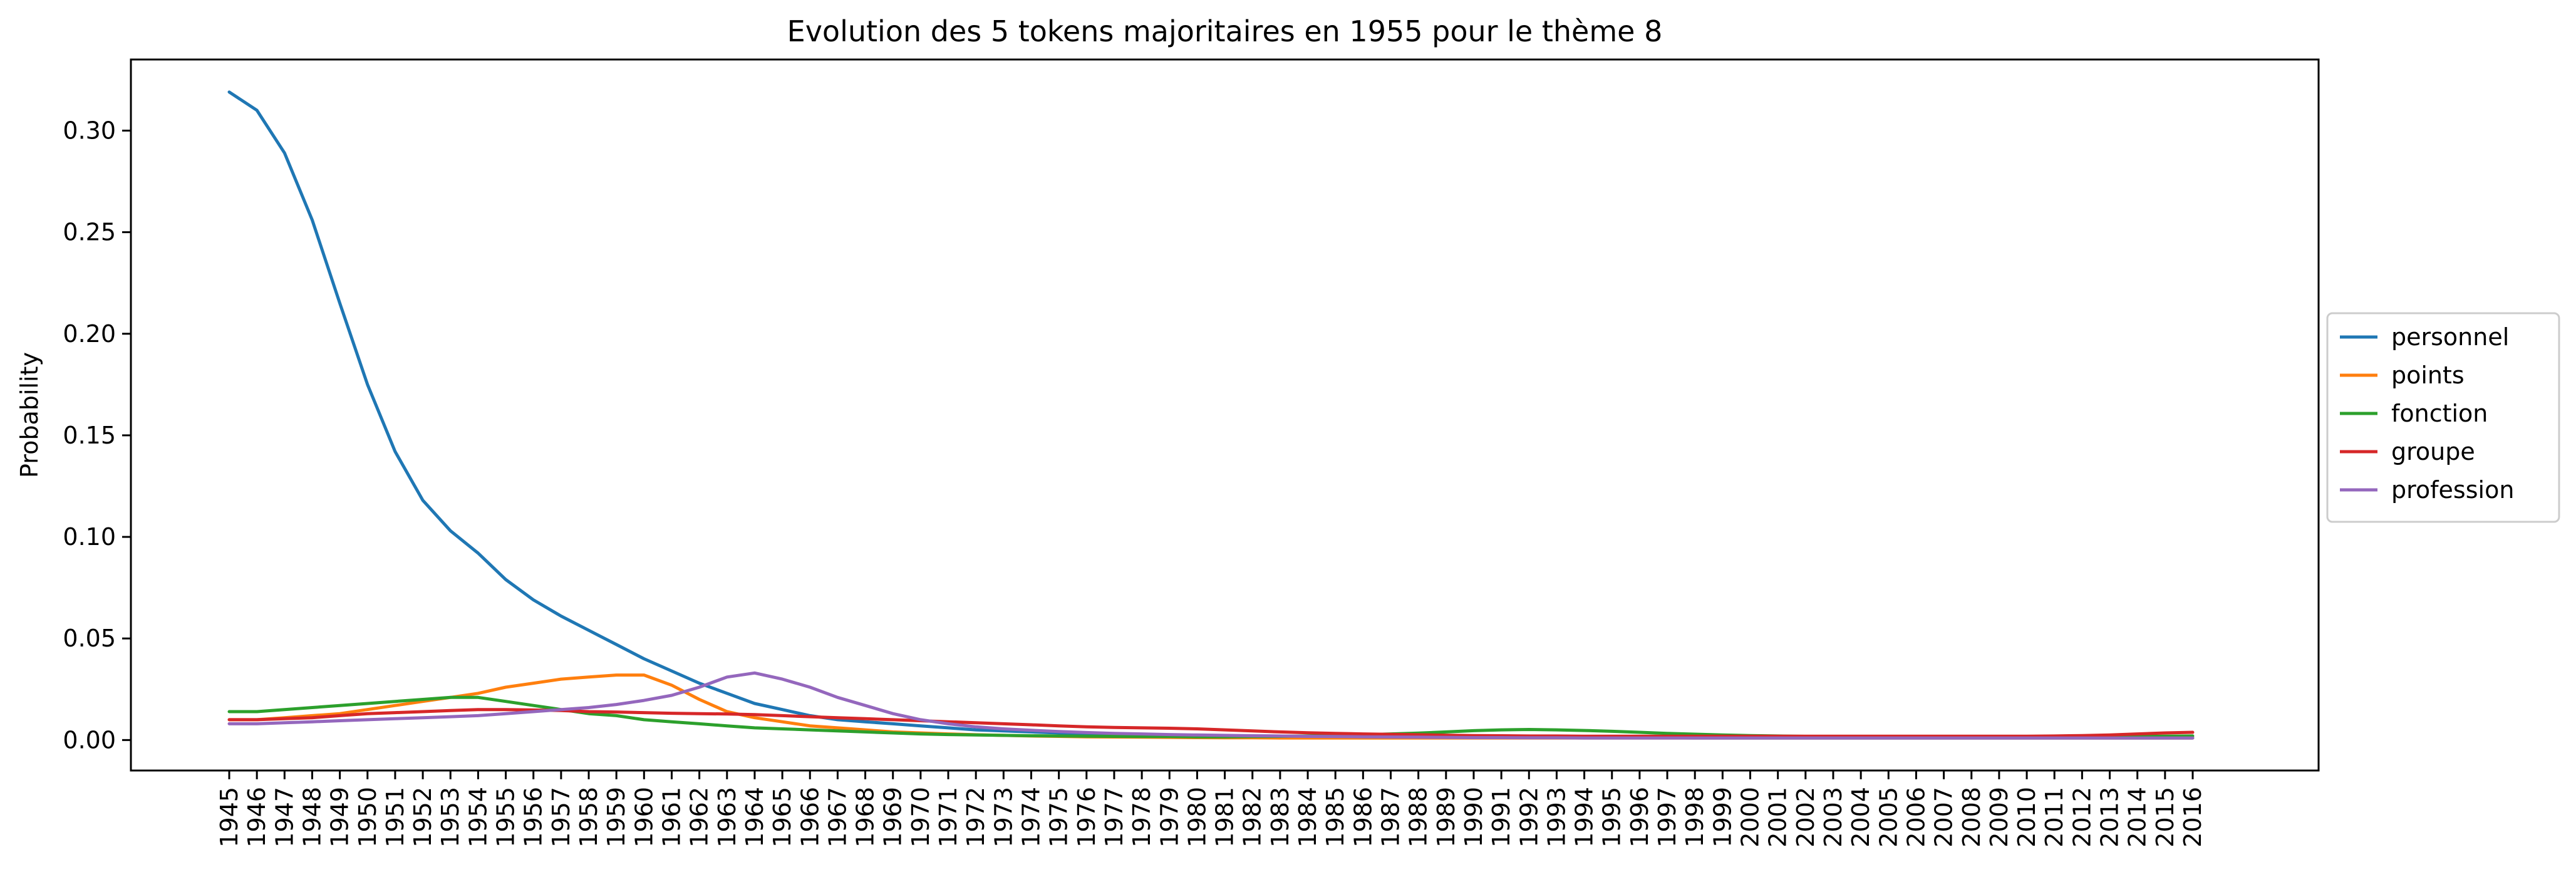 The image size is (2576, 872). What do you see at coordinates (2137, 817) in the screenshot?
I see `x-tick-label: 2014` at bounding box center [2137, 817].